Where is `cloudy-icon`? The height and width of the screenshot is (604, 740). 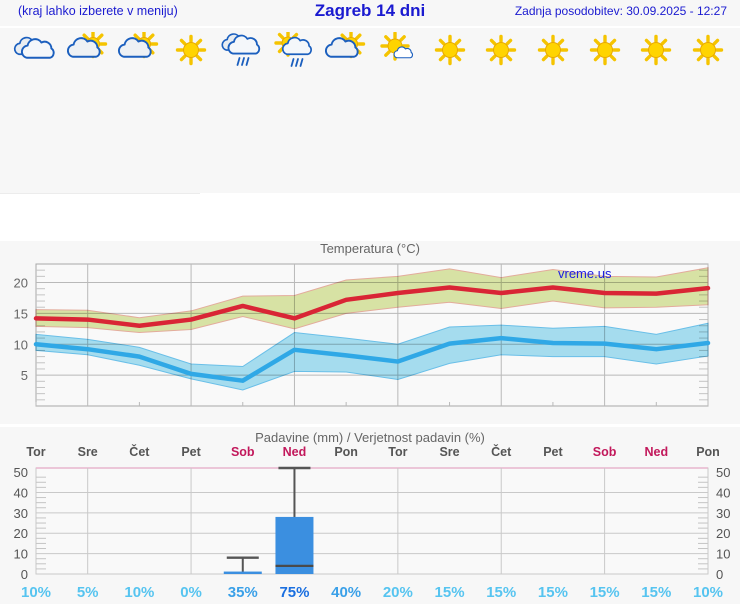
cloudy-icon is located at coordinates (36, 51).